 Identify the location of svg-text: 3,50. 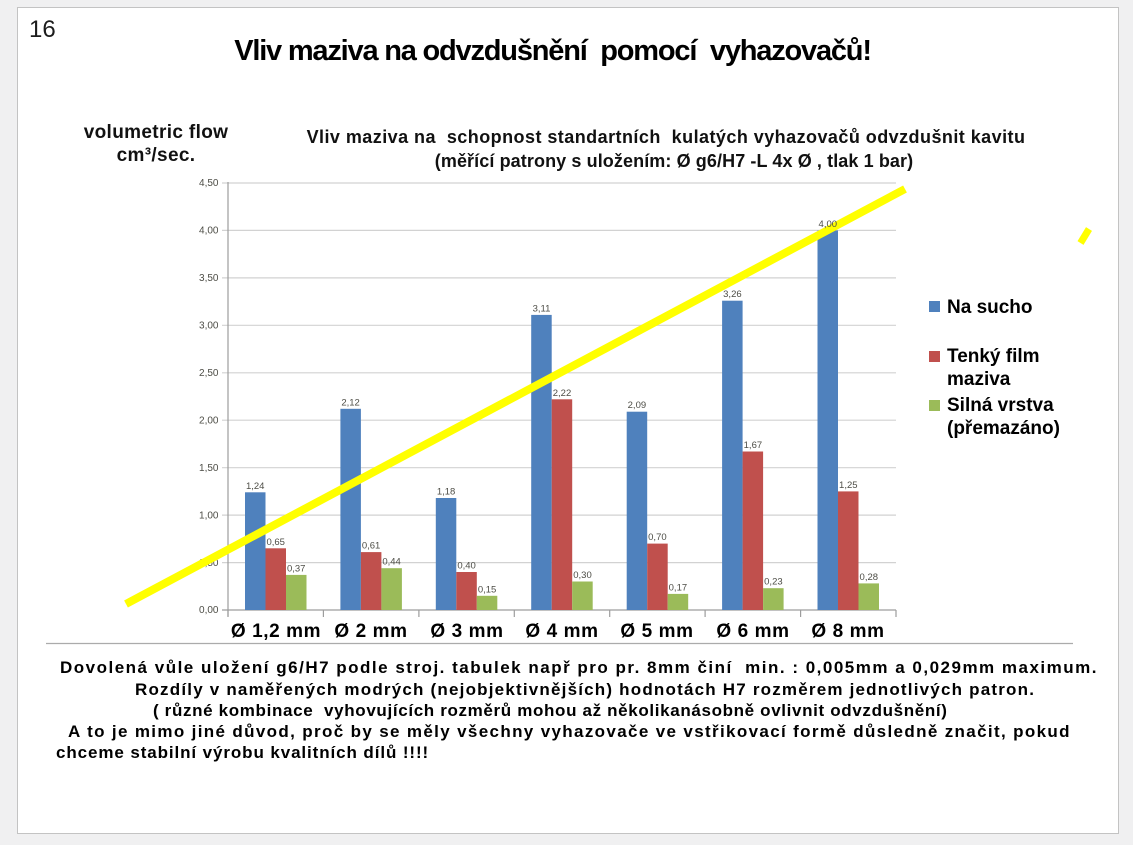
(209, 278).